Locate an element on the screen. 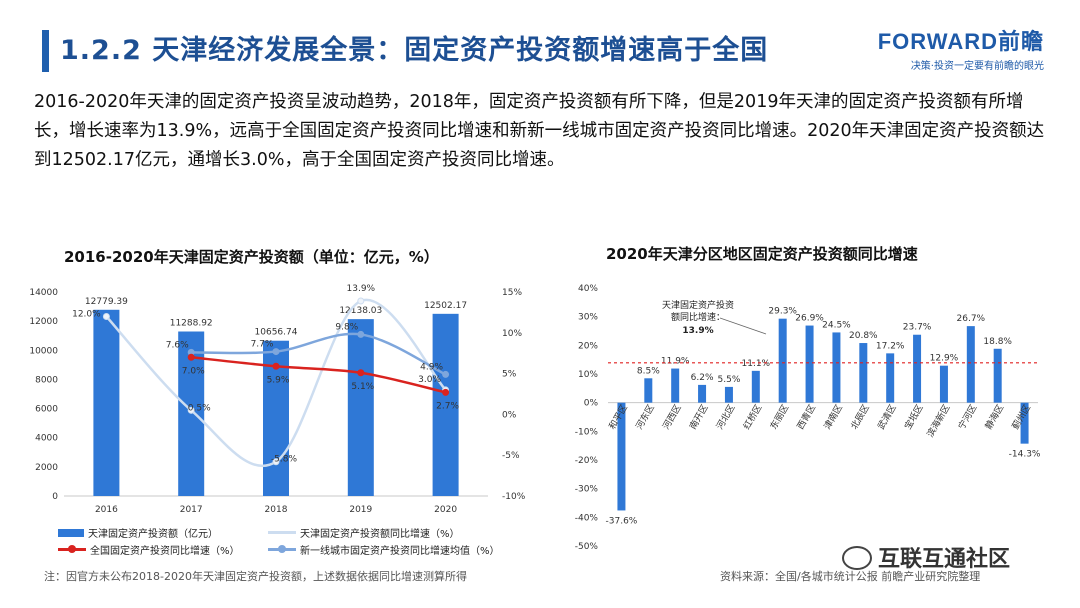 Image resolution: width=1080 pixels, height=608 pixels. label-new-first-tier: 7.6% is located at coordinates (177, 345).